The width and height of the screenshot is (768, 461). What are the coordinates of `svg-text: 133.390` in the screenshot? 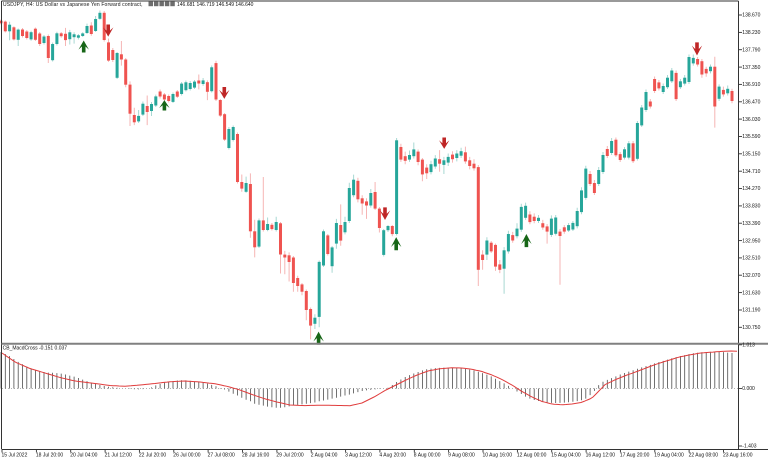 It's located at (751, 224).